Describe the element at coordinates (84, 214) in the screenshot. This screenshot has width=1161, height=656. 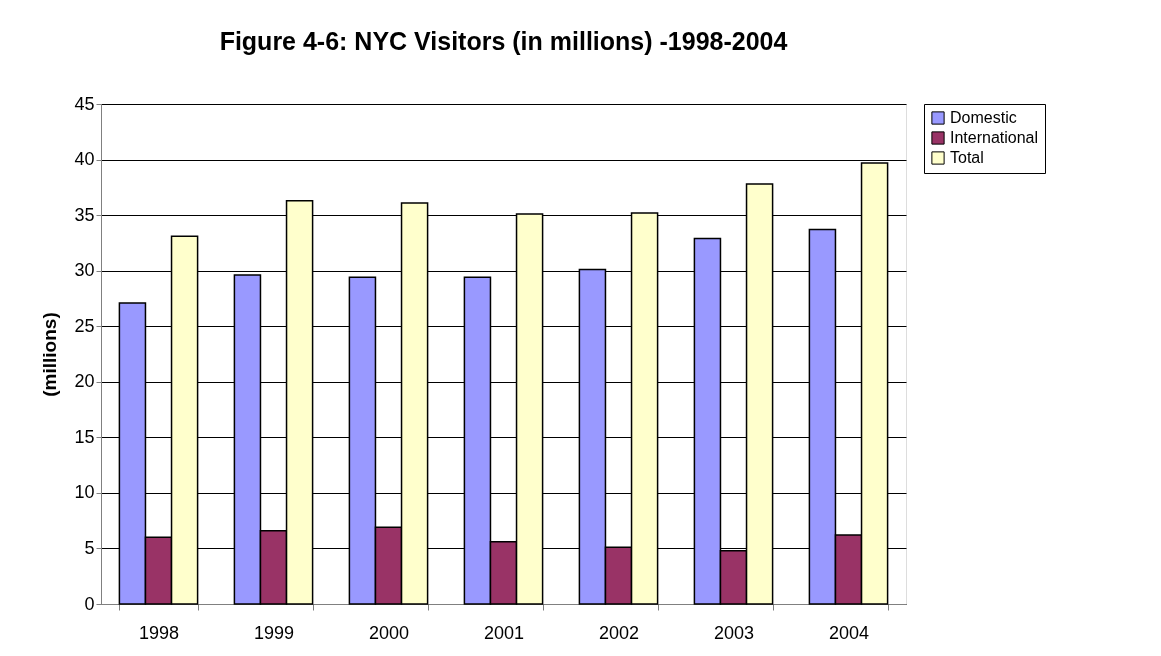
I see `y-tick-label: 35` at that location.